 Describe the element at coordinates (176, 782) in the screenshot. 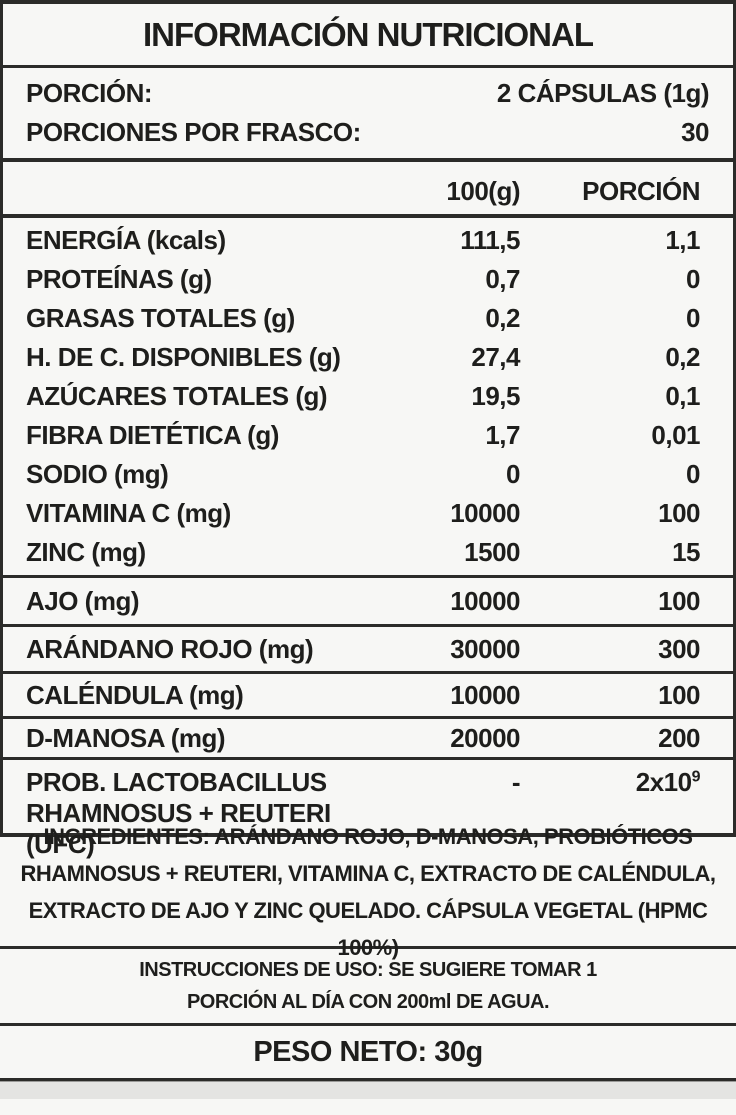

I see `probiotic-name-line1: PROB. LACTOBACILLUS` at that location.